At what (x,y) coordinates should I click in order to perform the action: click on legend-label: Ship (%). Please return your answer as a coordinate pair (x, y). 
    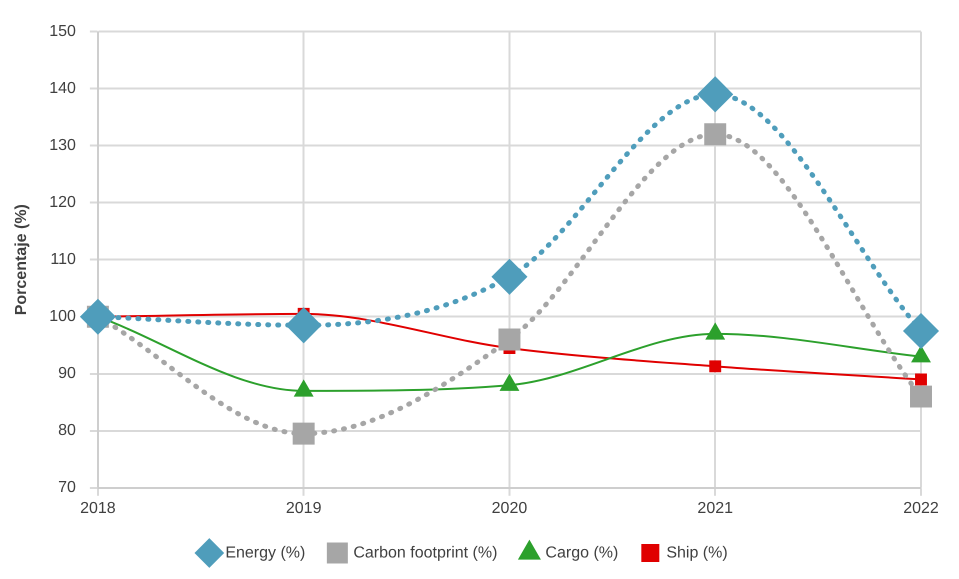
    Looking at the image, I should click on (697, 553).